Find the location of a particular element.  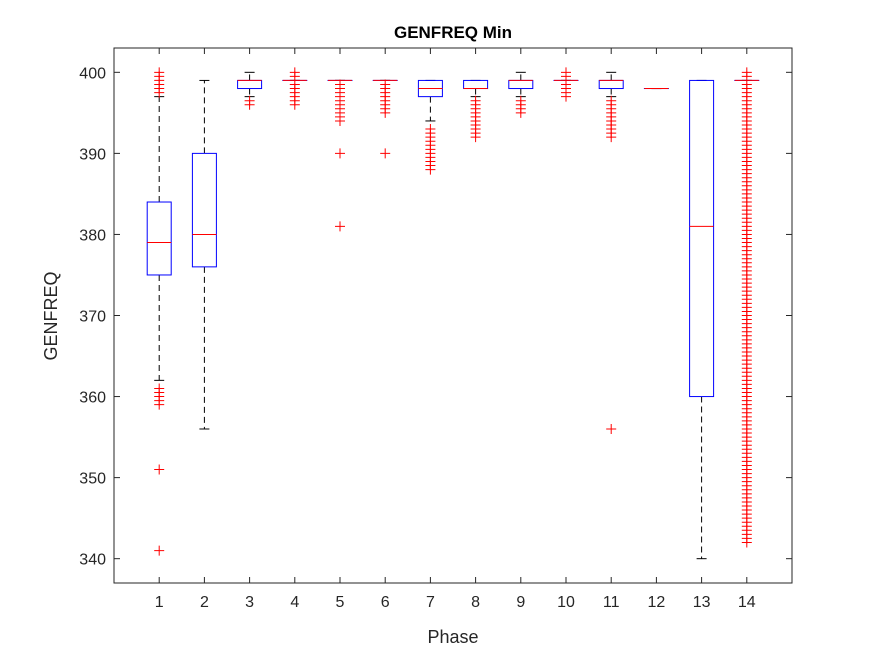

x-tick-label: 1 is located at coordinates (159, 602).